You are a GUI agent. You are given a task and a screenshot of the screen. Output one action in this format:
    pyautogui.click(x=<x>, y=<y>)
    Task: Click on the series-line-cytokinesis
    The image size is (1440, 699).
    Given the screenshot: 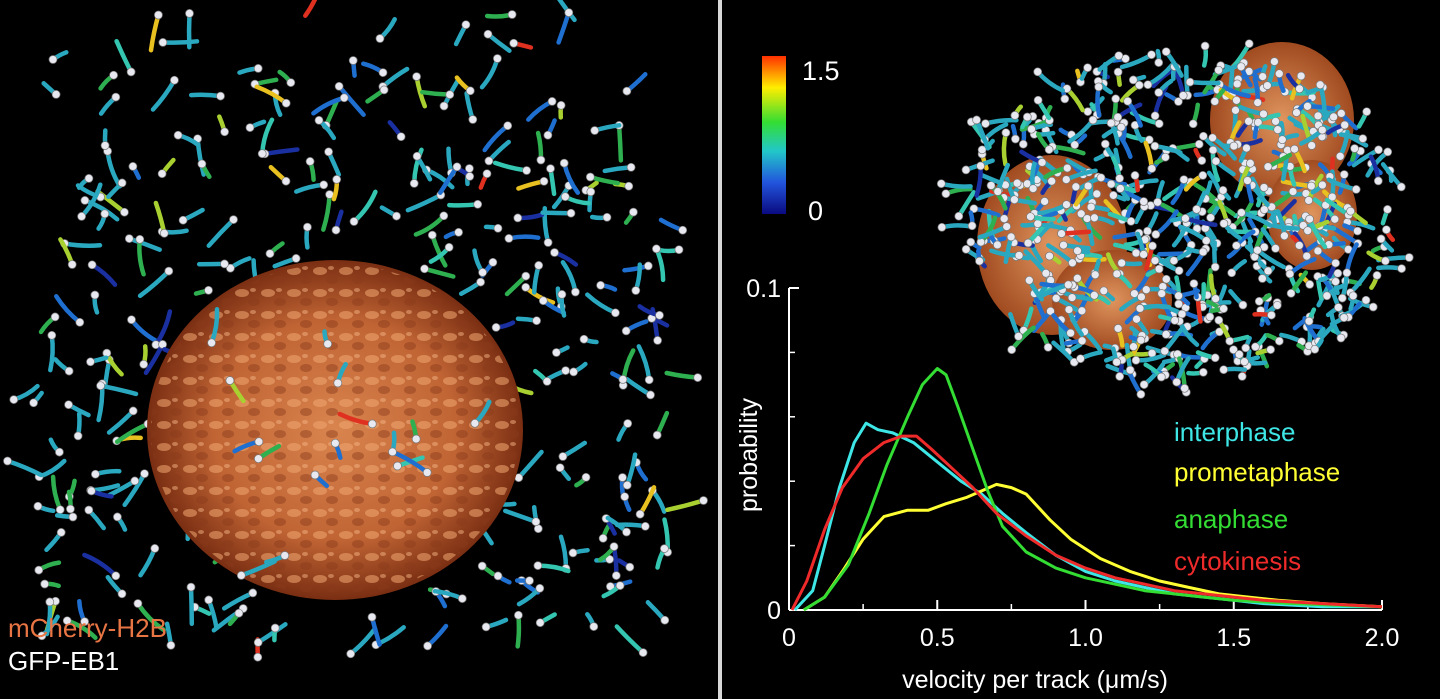 What is the action you would take?
    pyautogui.click(x=1086, y=522)
    